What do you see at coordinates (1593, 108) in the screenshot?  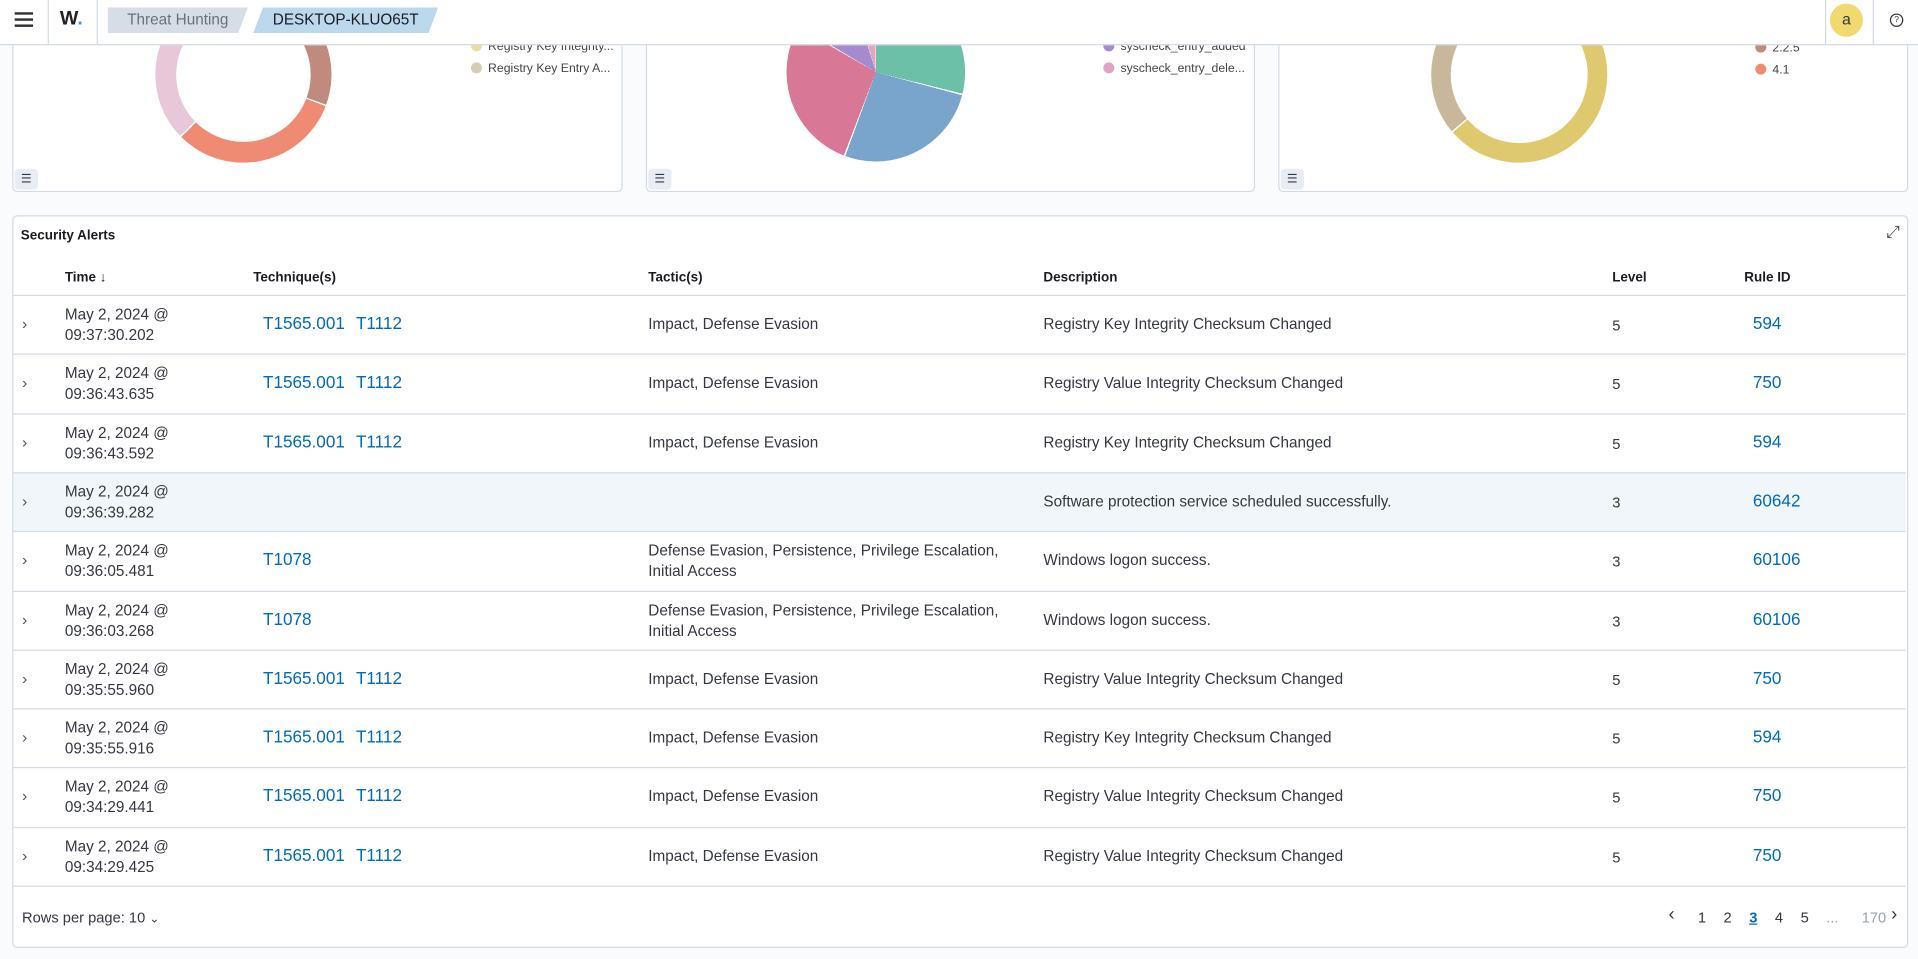 I see `chart-panel: 2.2.5 4.1 ☰` at bounding box center [1593, 108].